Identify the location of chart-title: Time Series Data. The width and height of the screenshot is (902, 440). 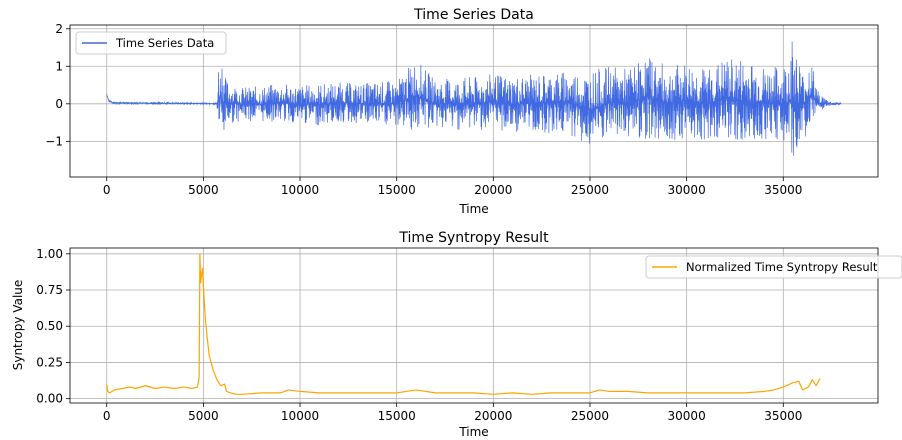
(473, 15).